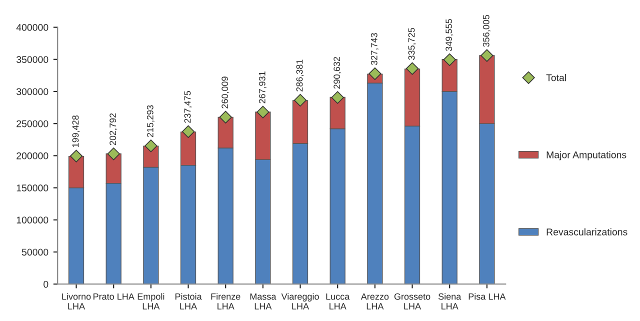  Describe the element at coordinates (46, 284) in the screenshot. I see `y-tick-label: 0` at that location.